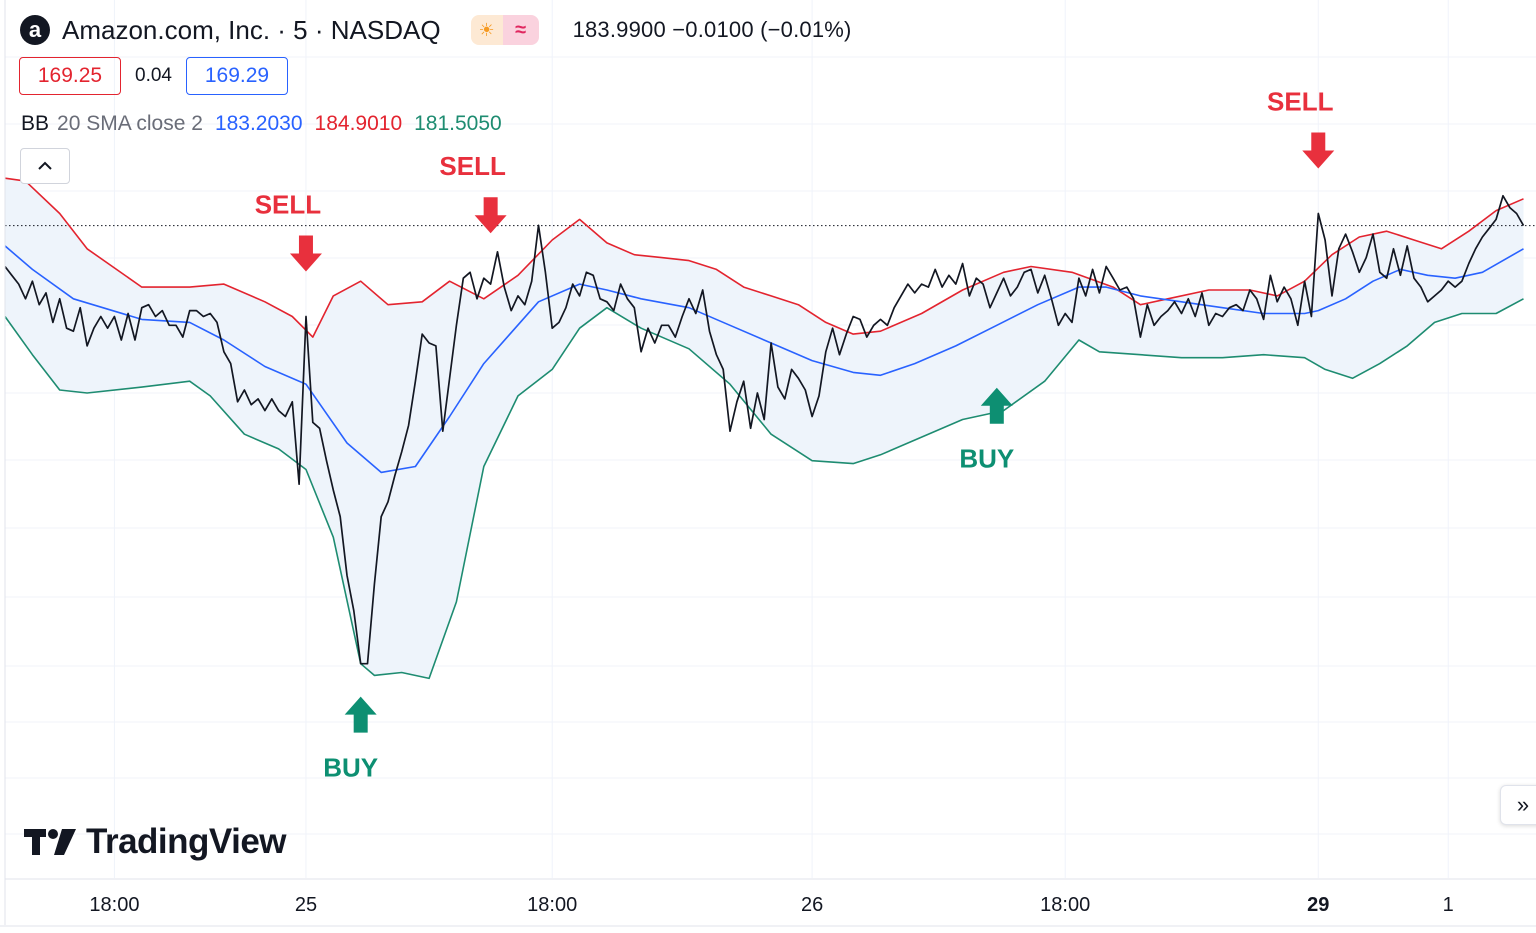  I want to click on market-status-badge: ☀ ≈, so click(504, 30).